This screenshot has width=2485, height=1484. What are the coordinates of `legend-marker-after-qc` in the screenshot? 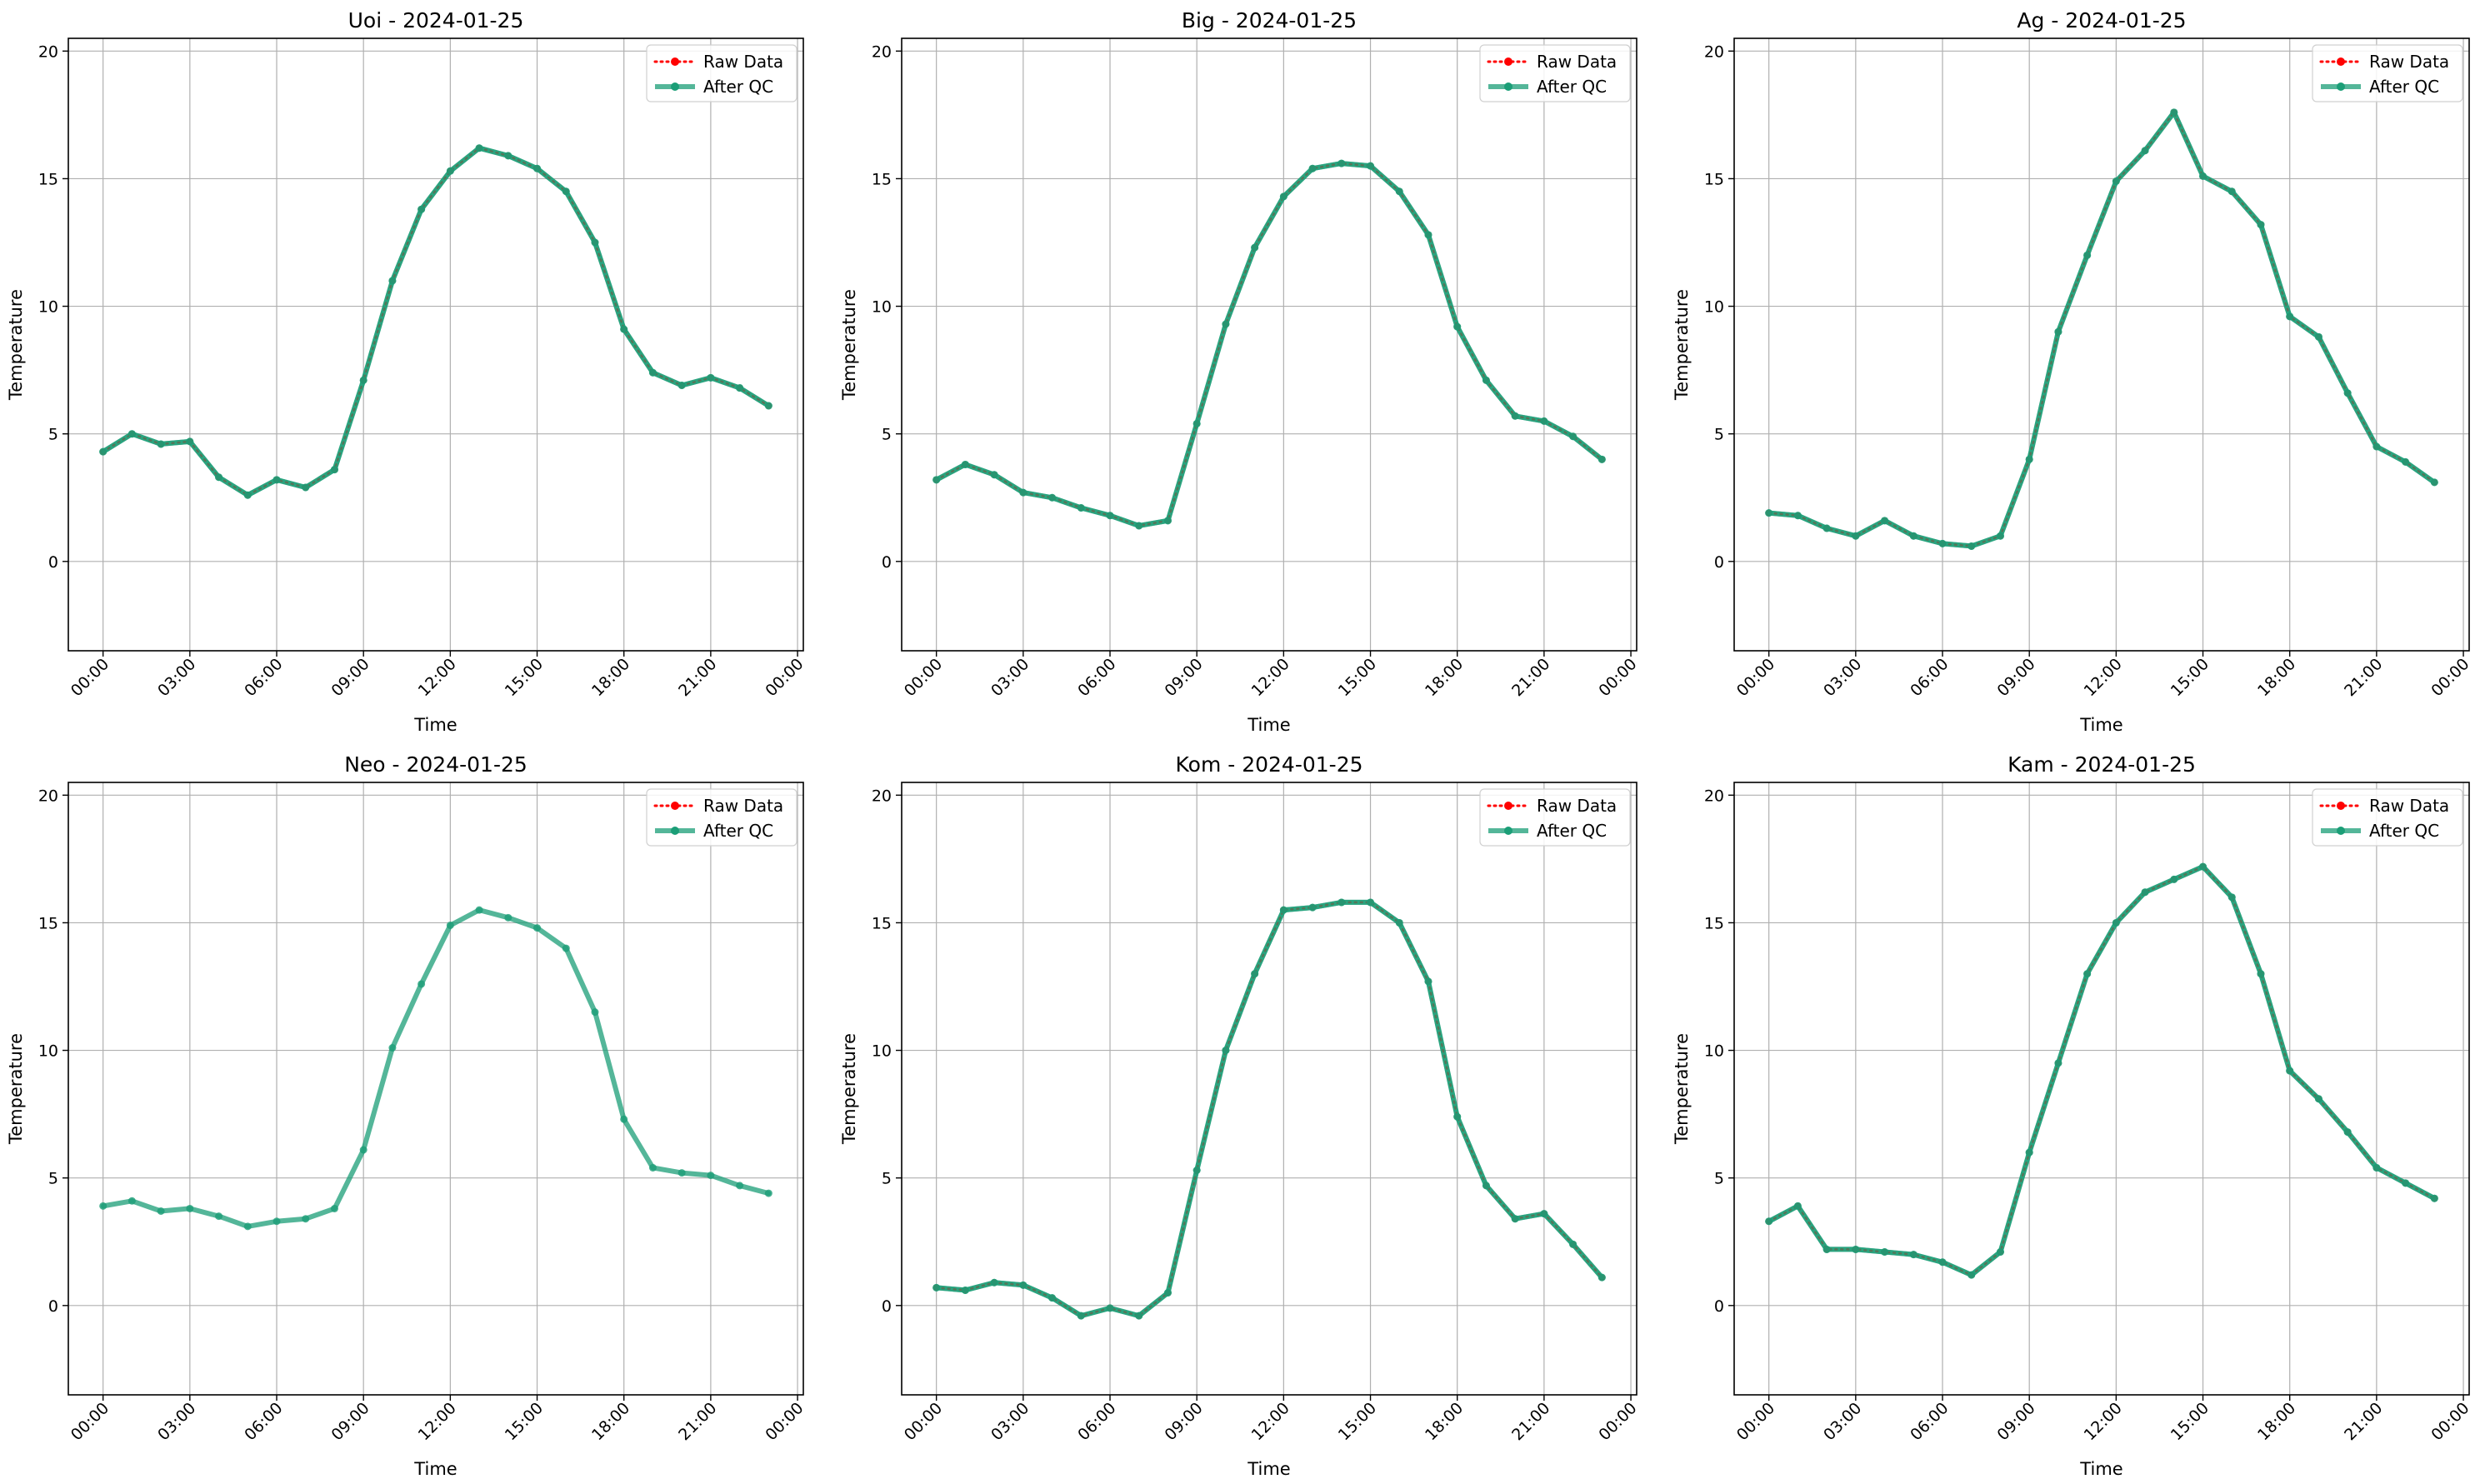 It's located at (675, 831).